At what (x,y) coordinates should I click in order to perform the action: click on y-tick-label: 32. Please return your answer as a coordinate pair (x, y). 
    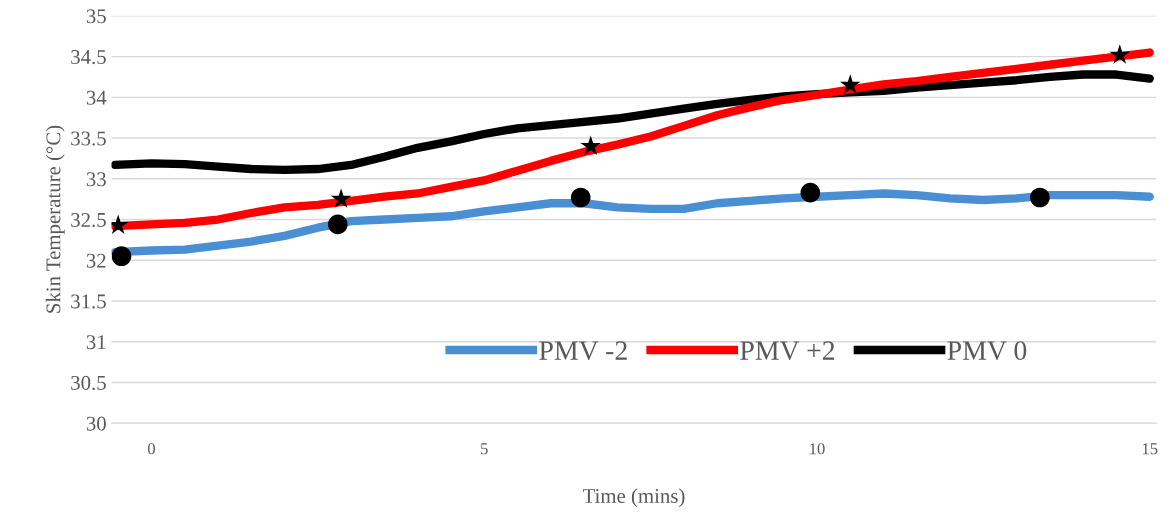
    Looking at the image, I should click on (96, 260).